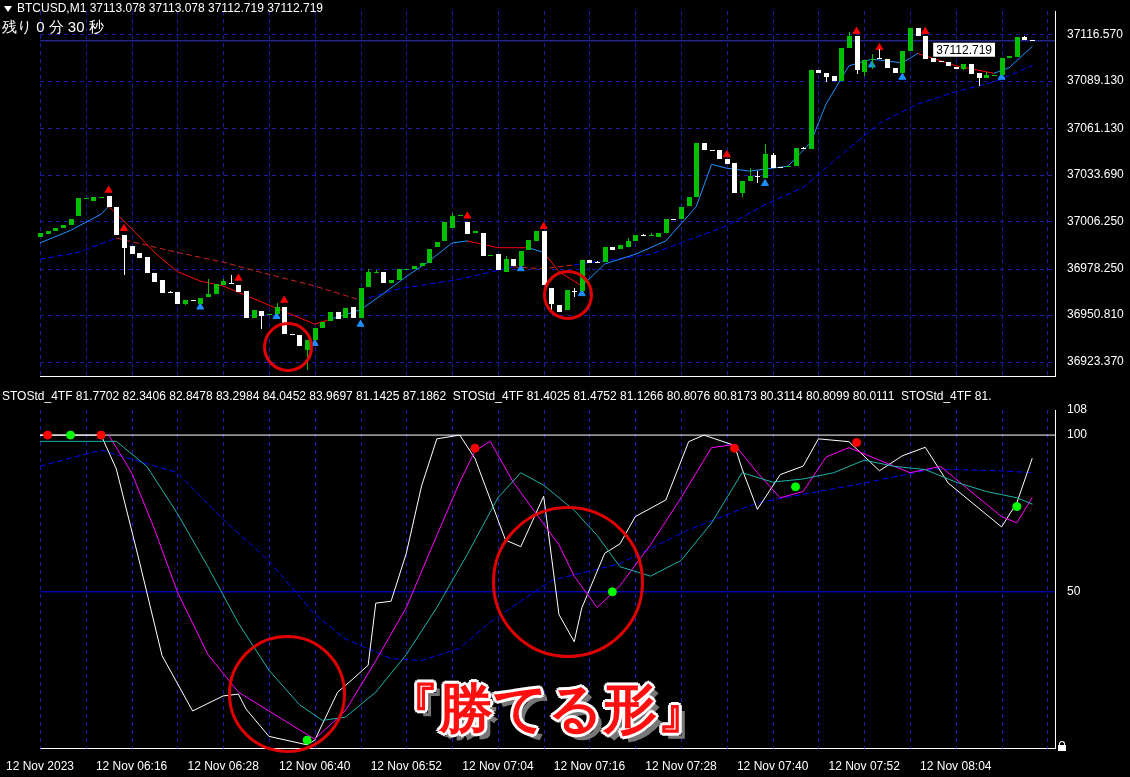  Describe the element at coordinates (40, 766) in the screenshot. I see `x-tick-label: 12 Nov 2023` at that location.